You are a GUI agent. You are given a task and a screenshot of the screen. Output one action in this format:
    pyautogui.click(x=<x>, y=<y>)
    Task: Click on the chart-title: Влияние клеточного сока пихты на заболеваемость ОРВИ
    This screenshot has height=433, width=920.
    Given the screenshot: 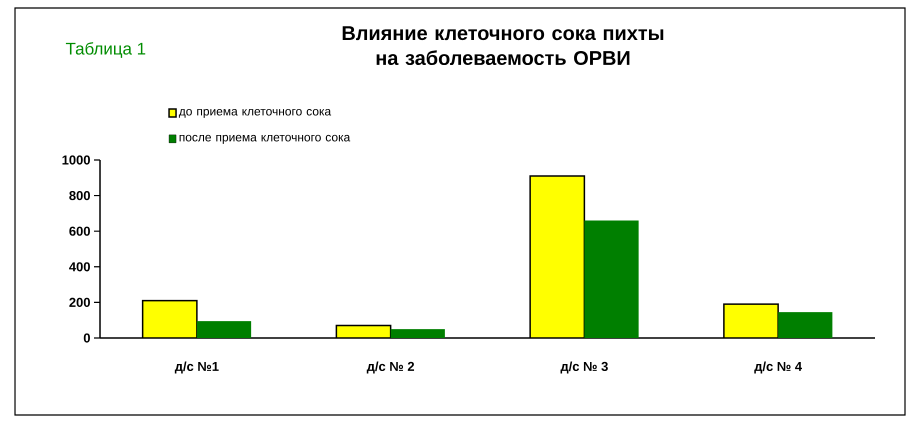 What is the action you would take?
    pyautogui.click(x=503, y=46)
    